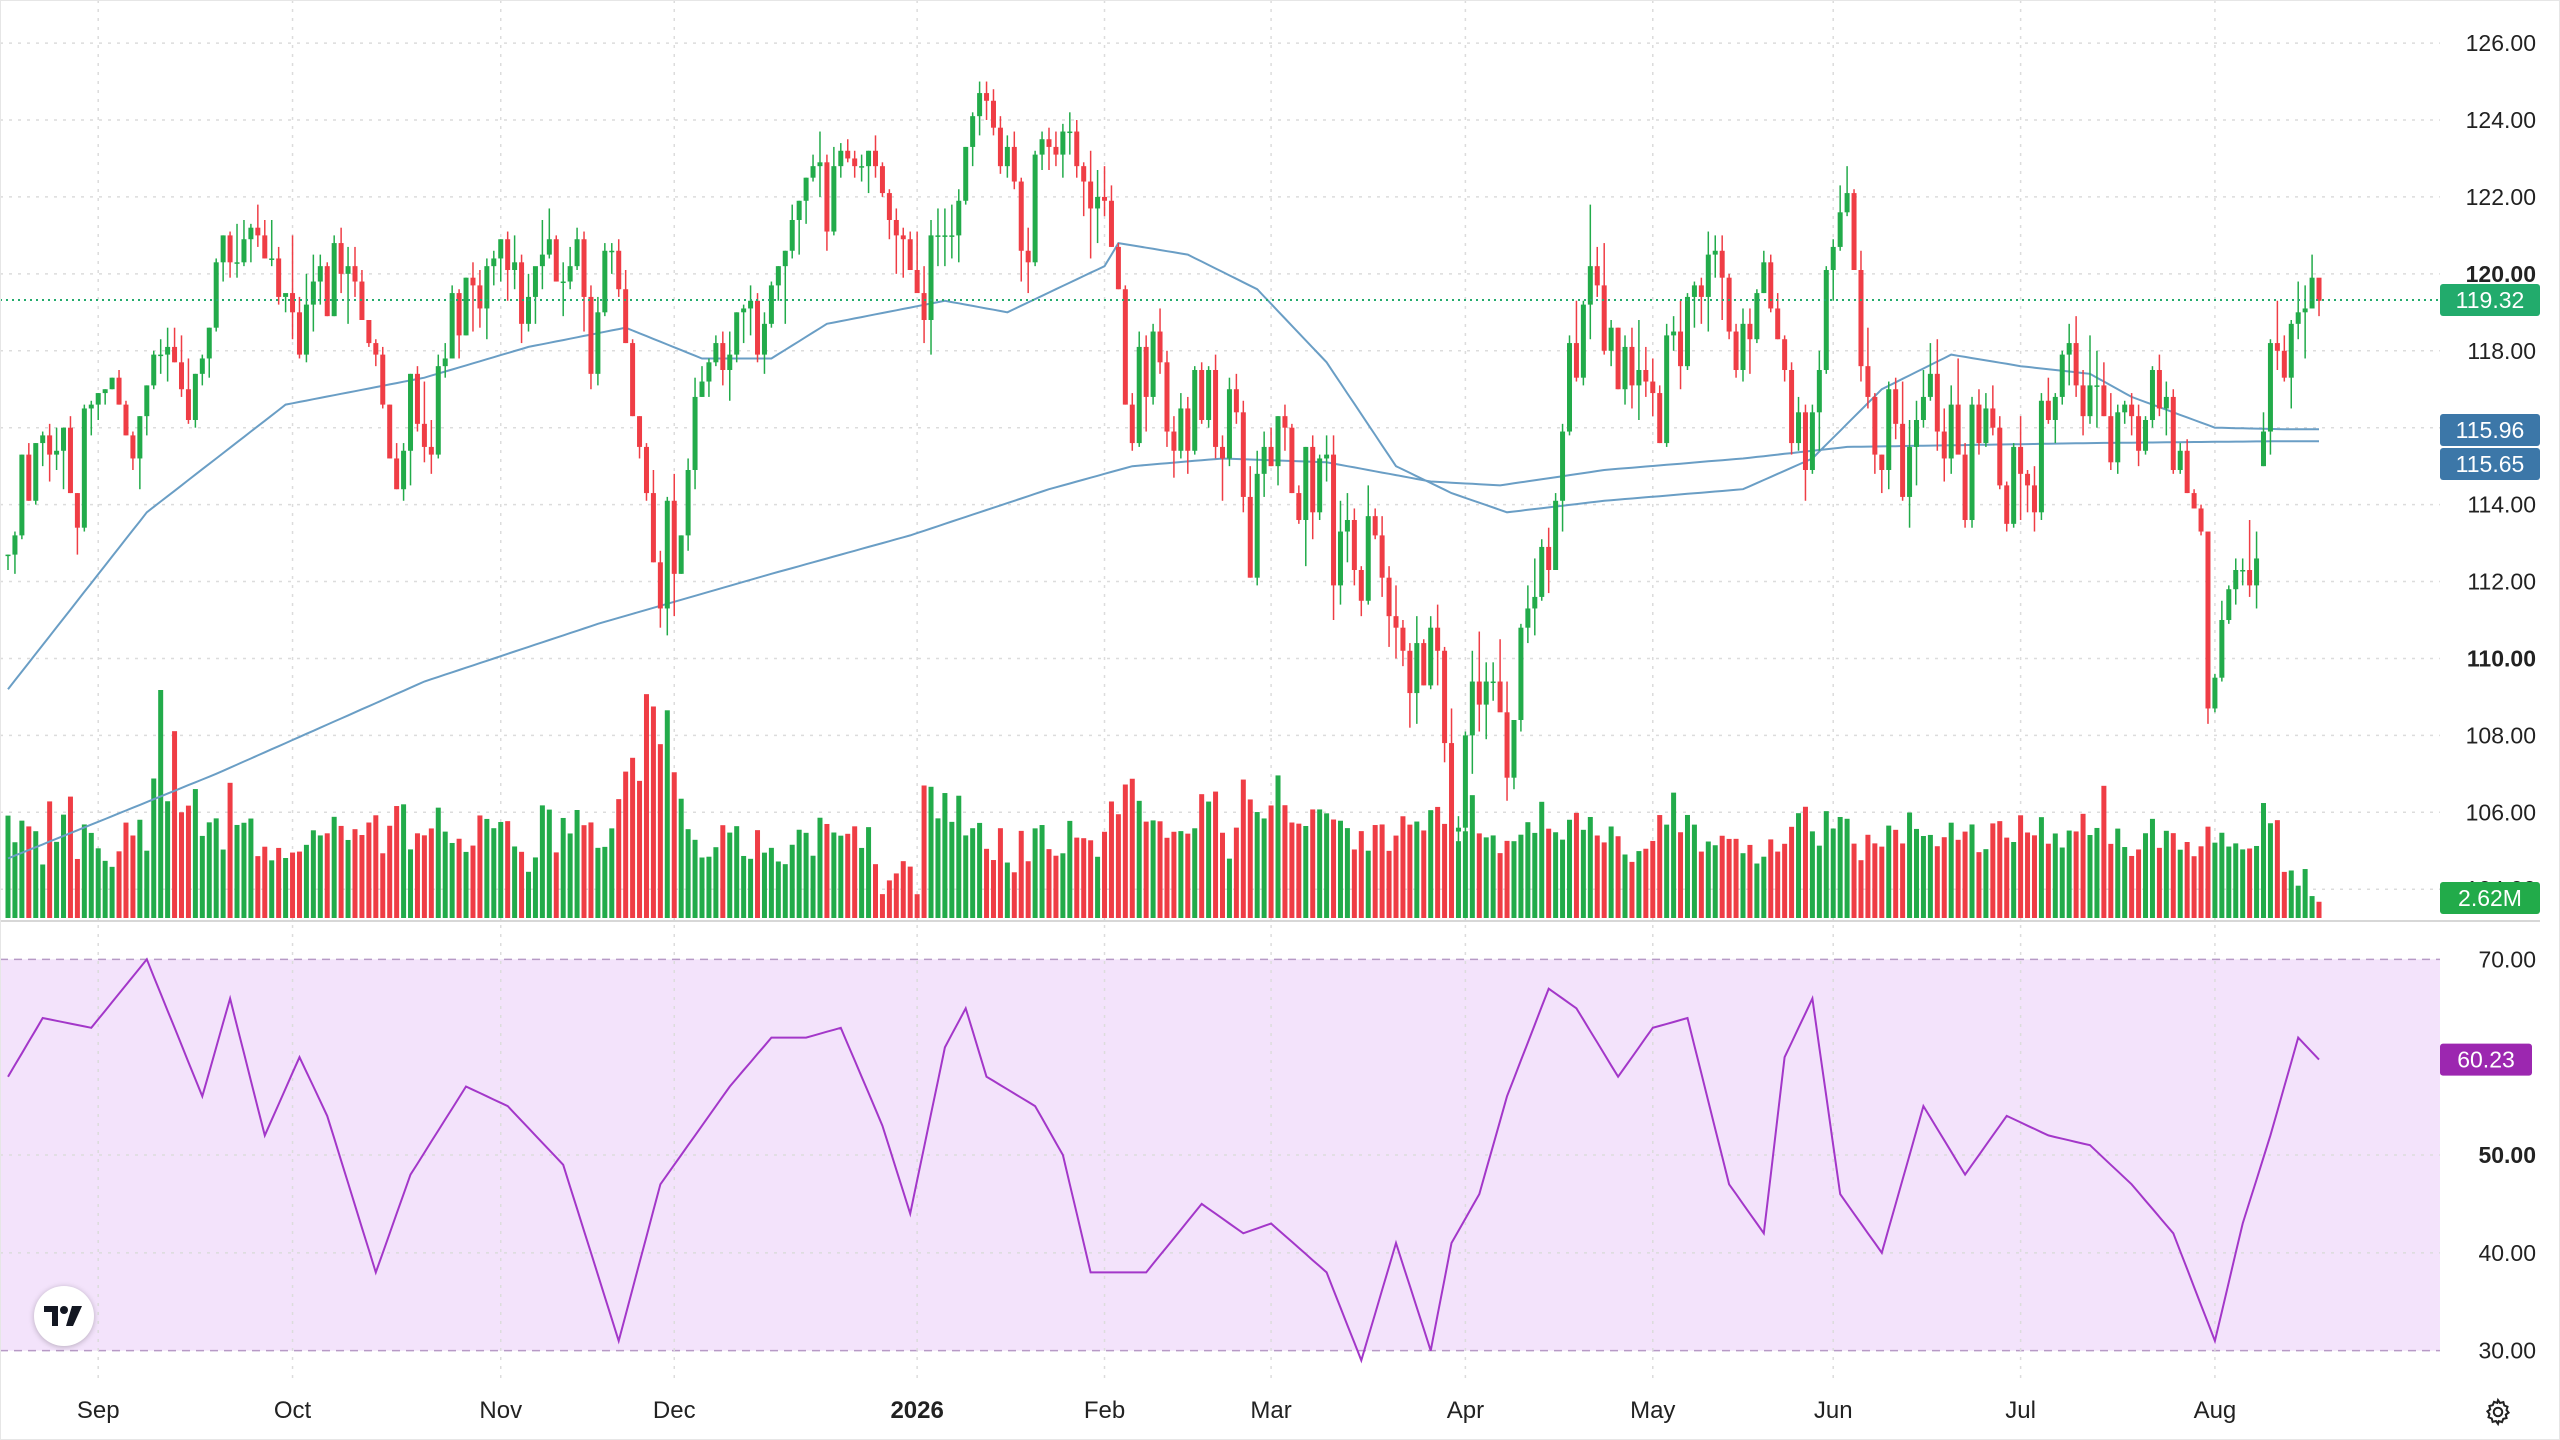  Describe the element at coordinates (293, 1410) in the screenshot. I see `time-tick-label: Oct` at that location.